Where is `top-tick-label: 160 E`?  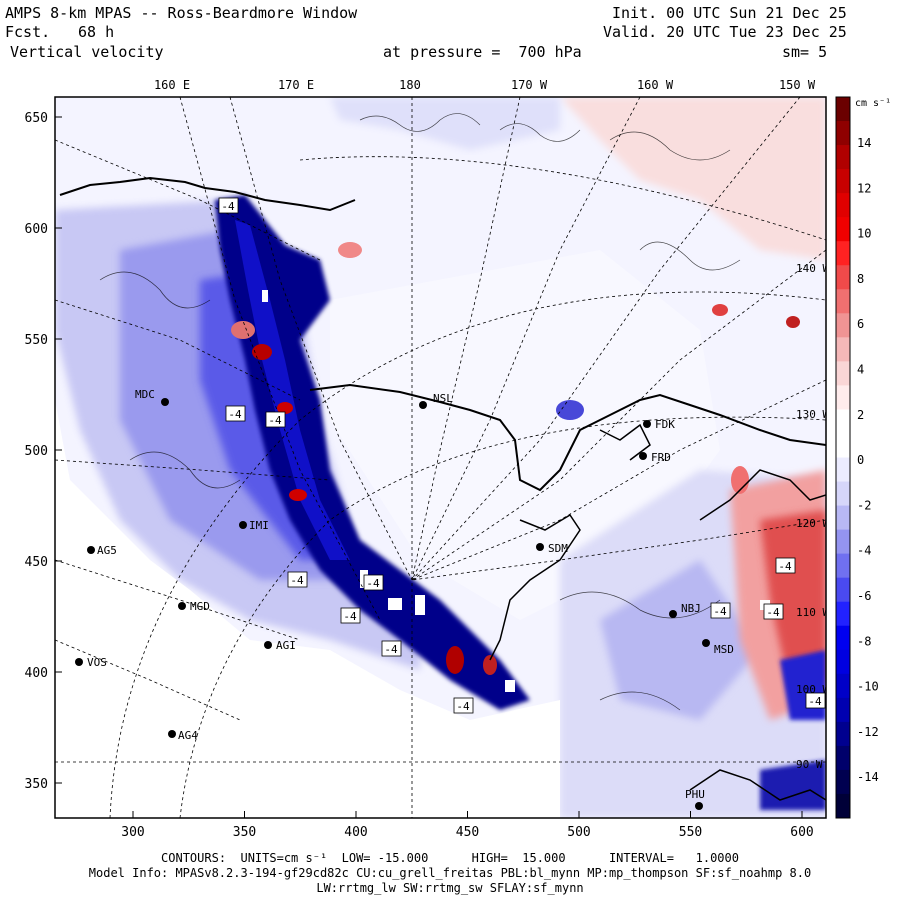
top-tick-label: 160 E is located at coordinates (172, 85).